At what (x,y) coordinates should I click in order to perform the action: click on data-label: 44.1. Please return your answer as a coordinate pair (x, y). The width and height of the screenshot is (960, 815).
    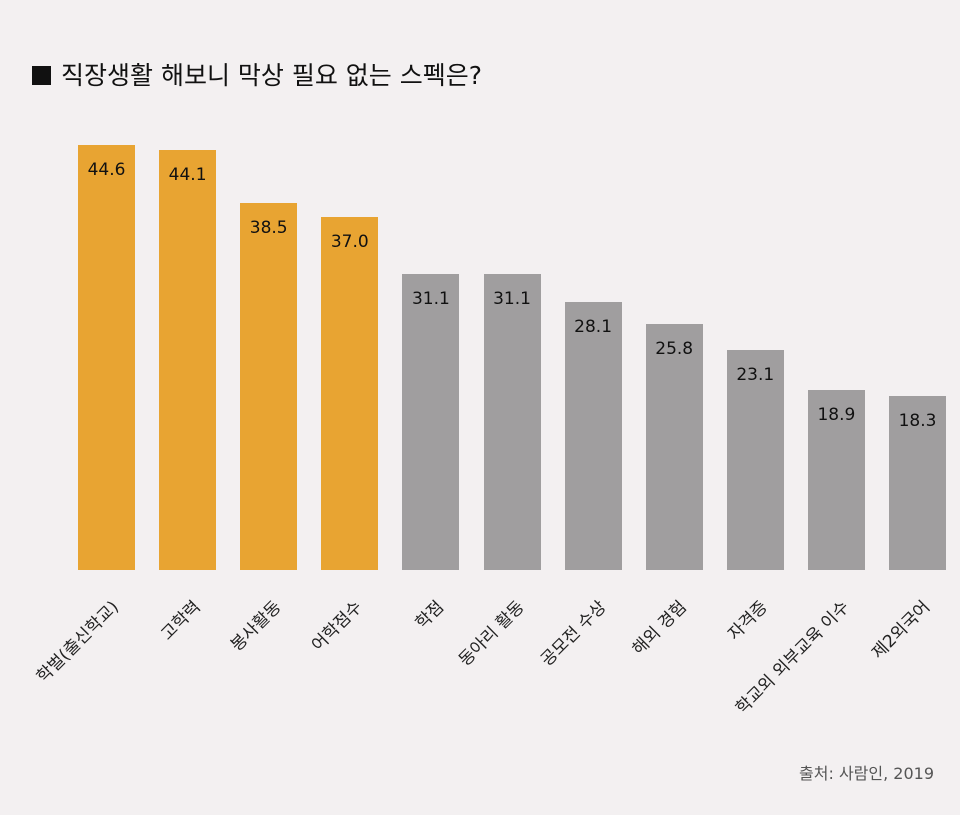
    Looking at the image, I should click on (187, 174).